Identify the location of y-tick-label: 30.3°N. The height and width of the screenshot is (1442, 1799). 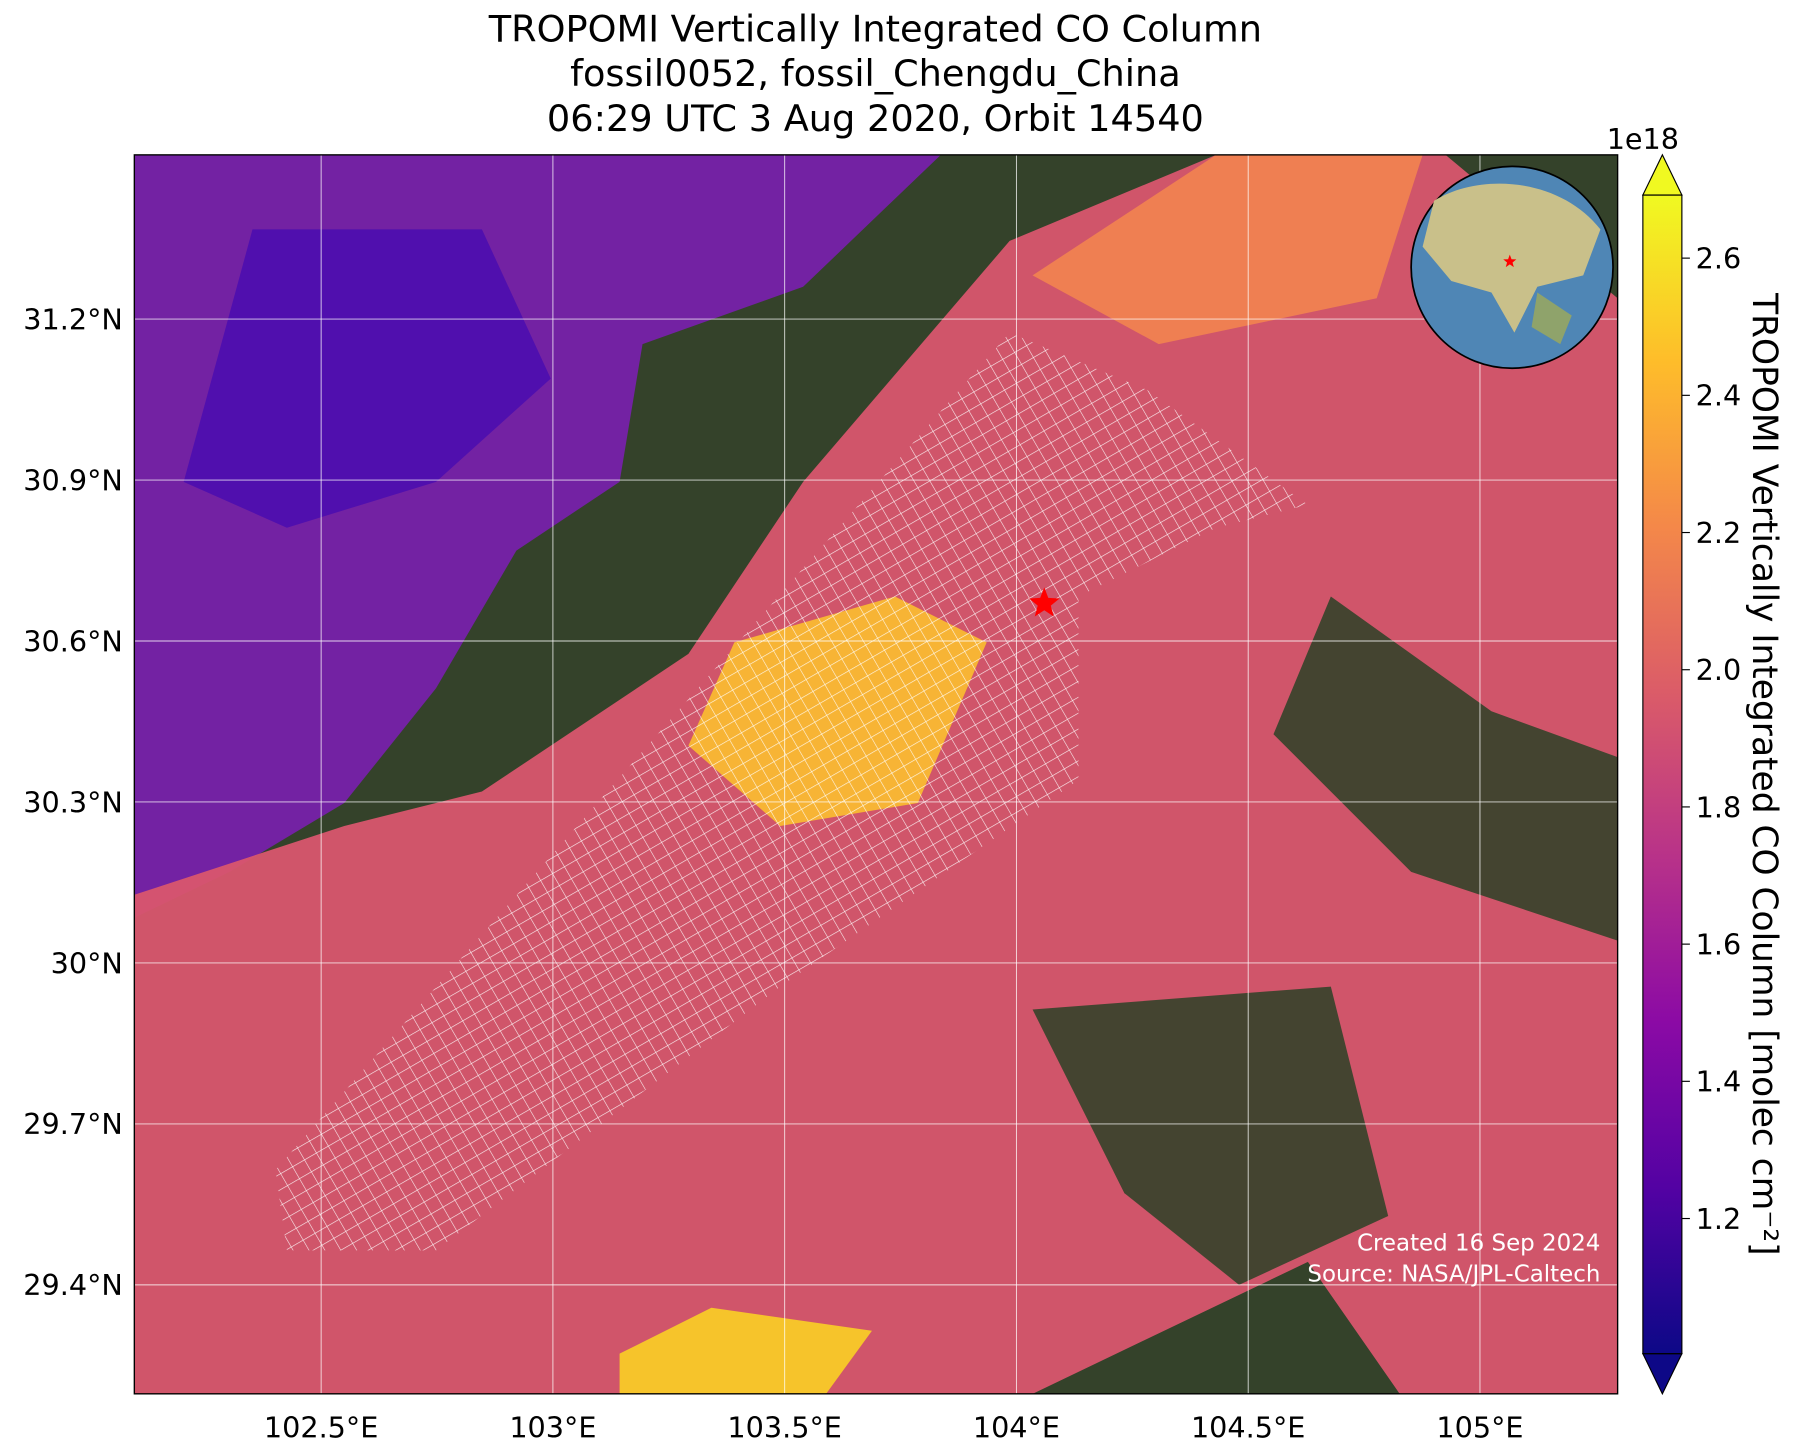
(73, 802).